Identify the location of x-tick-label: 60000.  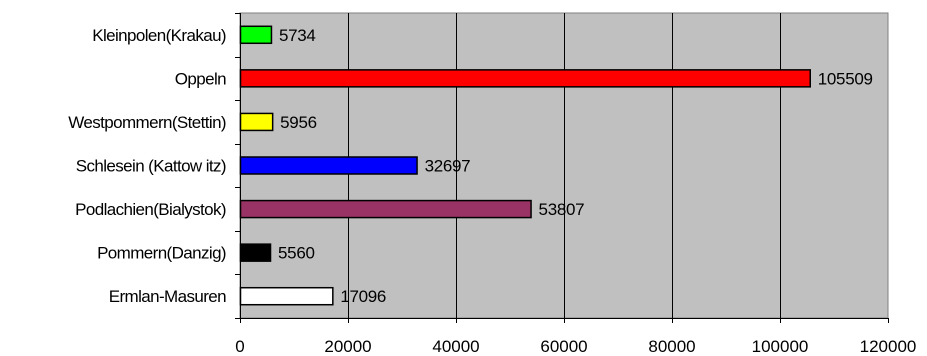
(563, 346).